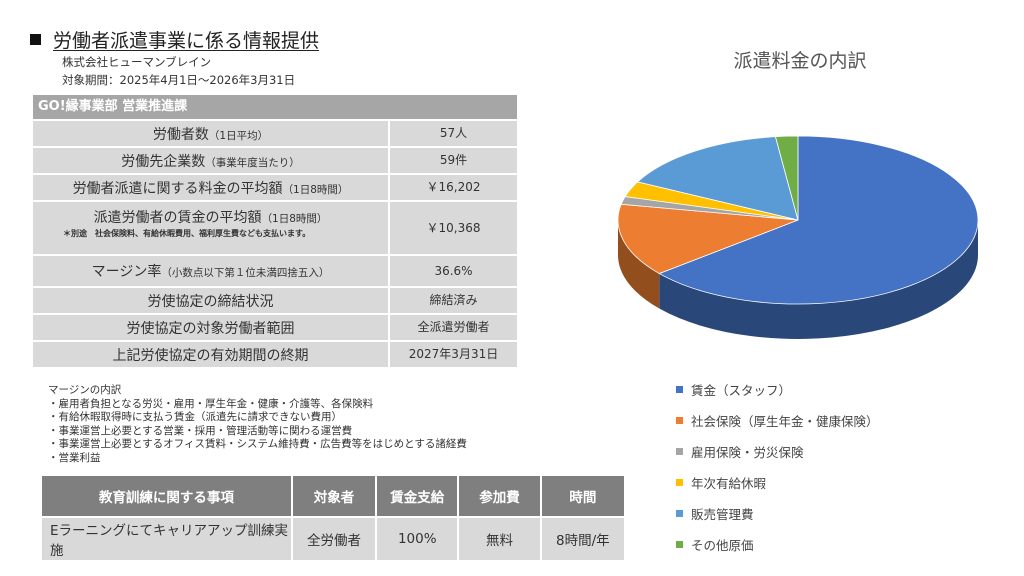 This screenshot has height=576, width=1024. Describe the element at coordinates (275, 107) in the screenshot. I see `department-header: GO!縁事業部 営業推進課` at that location.